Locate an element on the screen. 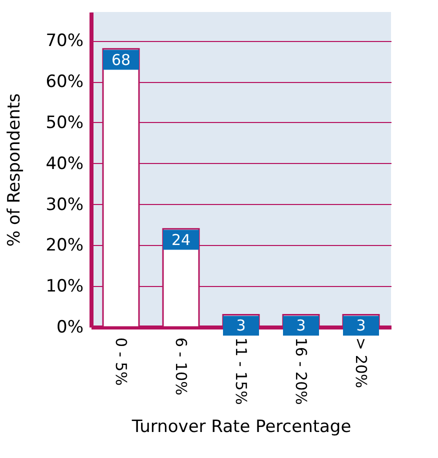 The width and height of the screenshot is (438, 458). y-tick-label: 40% is located at coordinates (65, 164).